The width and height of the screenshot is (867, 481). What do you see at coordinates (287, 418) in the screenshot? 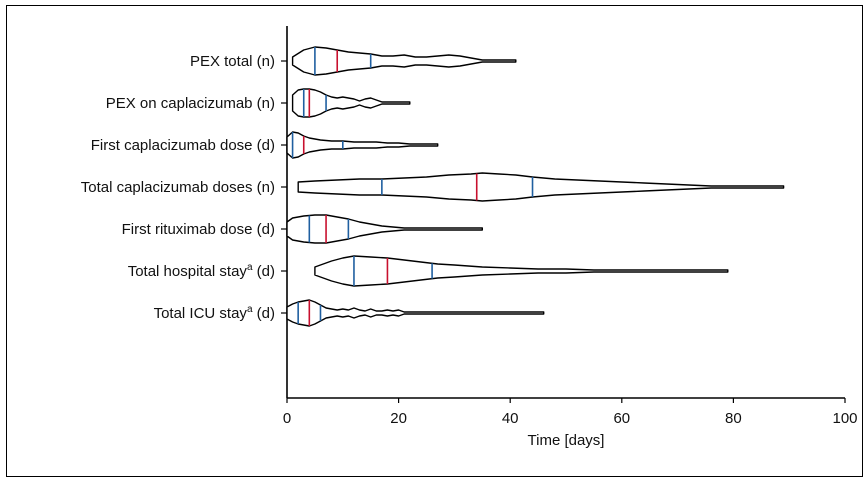
I see `x-tick-label: 0` at bounding box center [287, 418].